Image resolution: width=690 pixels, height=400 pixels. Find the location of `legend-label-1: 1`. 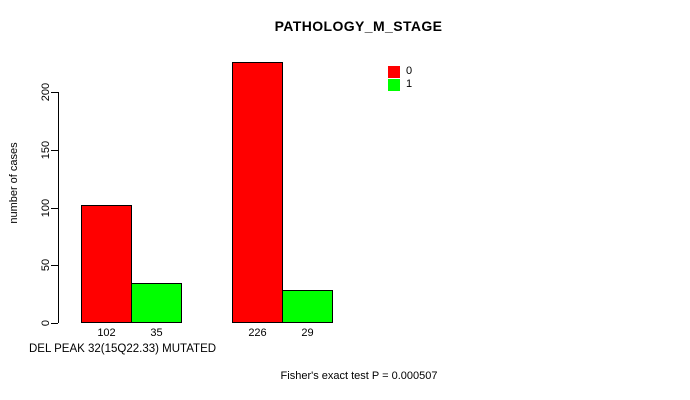

legend-label-1: 1 is located at coordinates (409, 84).